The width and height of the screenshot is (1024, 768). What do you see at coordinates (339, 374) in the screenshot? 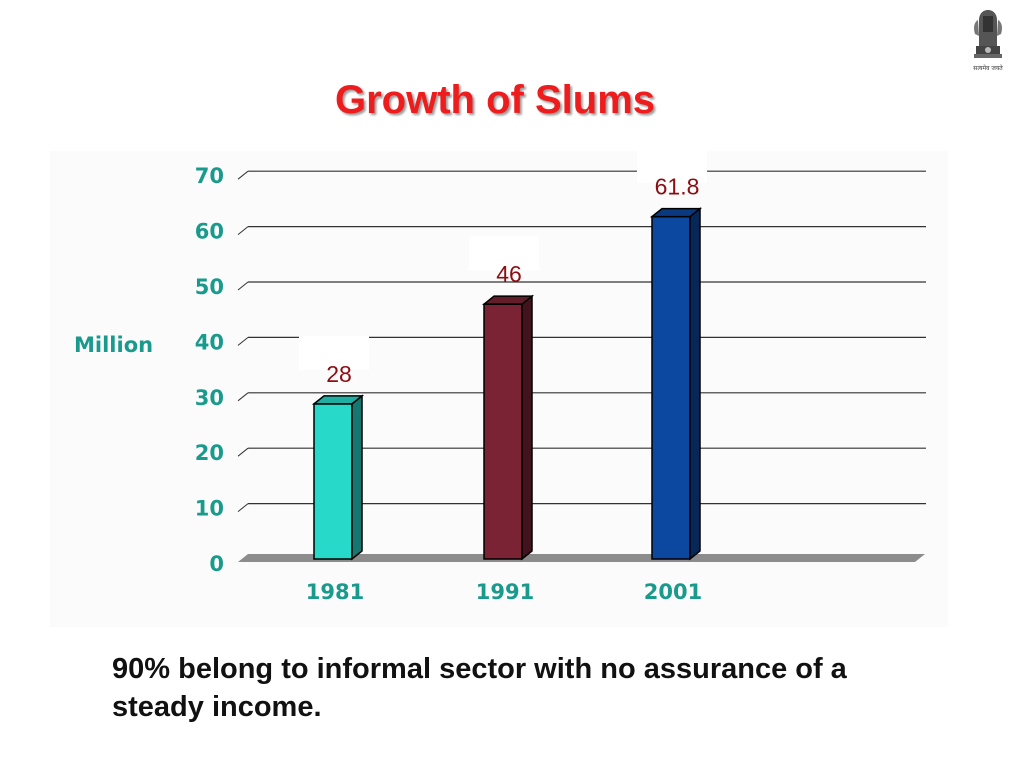
I see `data-label: 28` at bounding box center [339, 374].